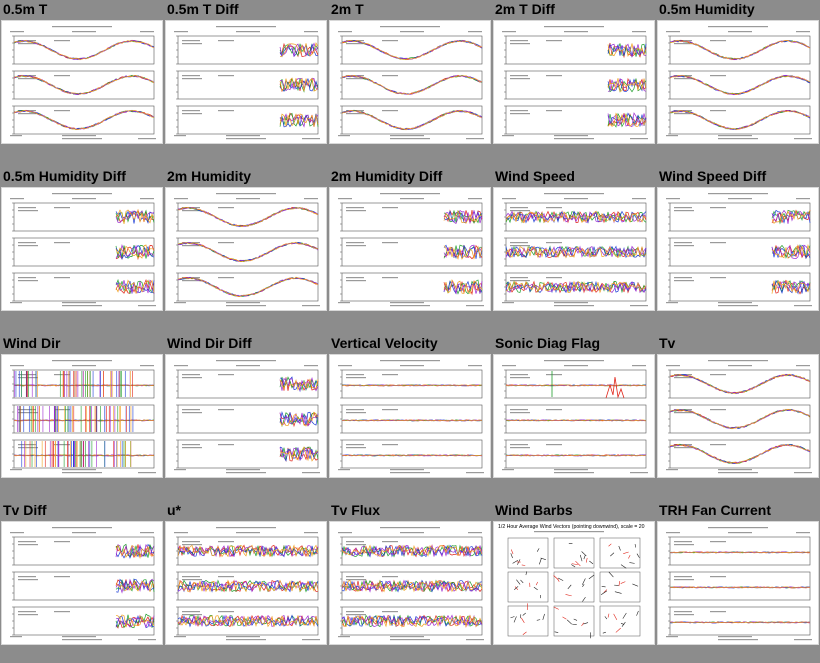 Image resolution: width=820 pixels, height=663 pixels. I want to click on tile-title: Tv Flux, so click(355, 510).